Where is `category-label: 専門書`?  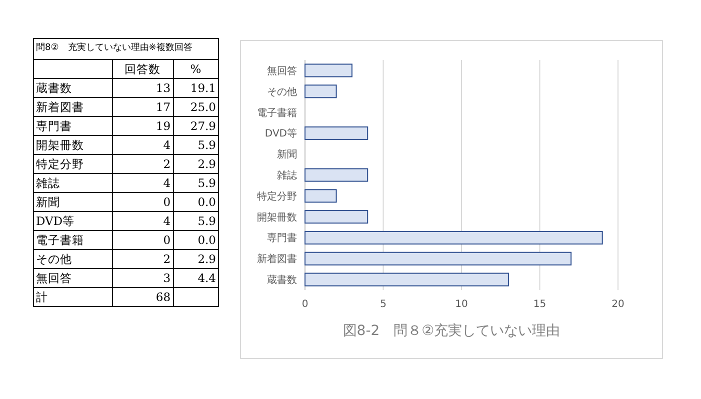 category-label: 専門書 is located at coordinates (73, 126).